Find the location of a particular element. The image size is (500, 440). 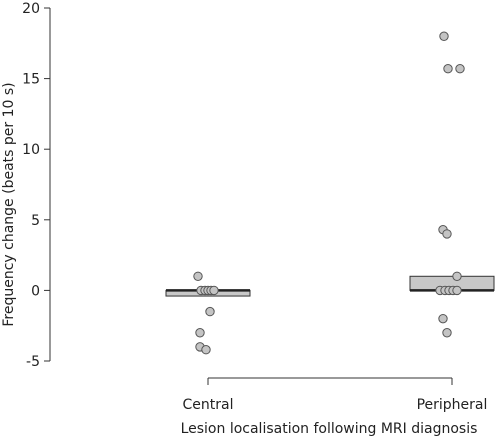

y-axis-title: Frequency change (beats per 10 s) is located at coordinates (9, 204).